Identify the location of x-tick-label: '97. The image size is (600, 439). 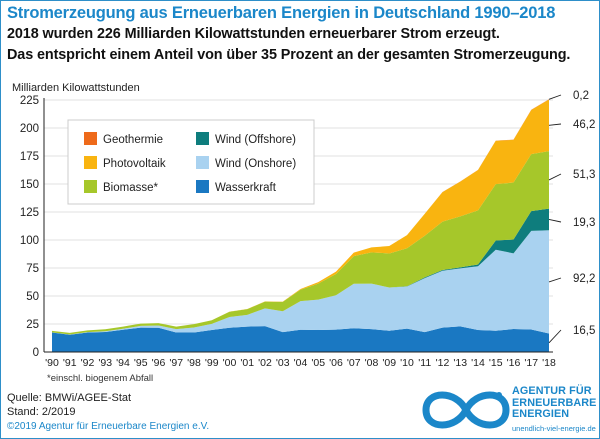
(176, 363).